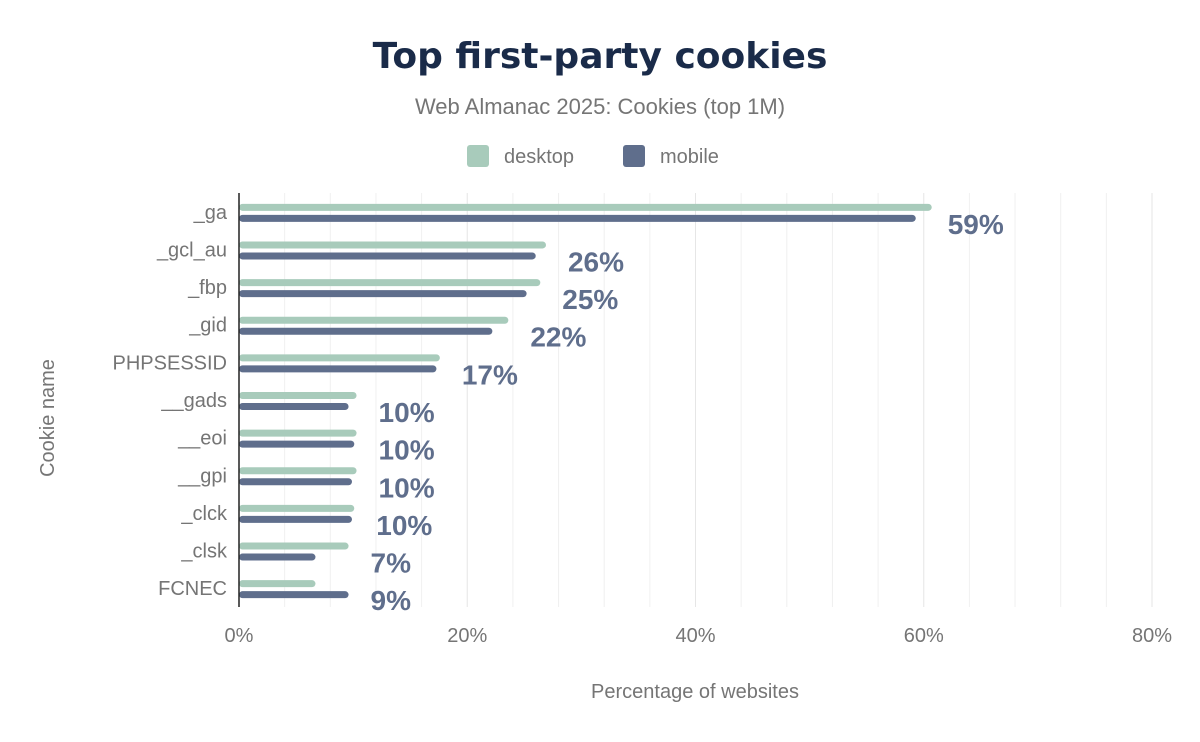 The height and width of the screenshot is (742, 1200). Describe the element at coordinates (391, 563) in the screenshot. I see `data-label: 7%` at that location.